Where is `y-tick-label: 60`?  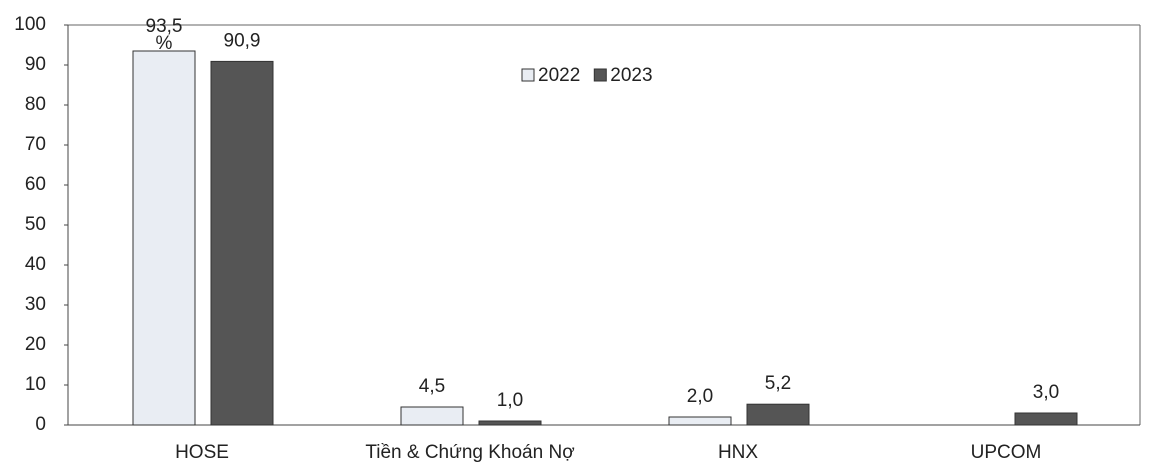
y-tick-label: 60 is located at coordinates (35, 184).